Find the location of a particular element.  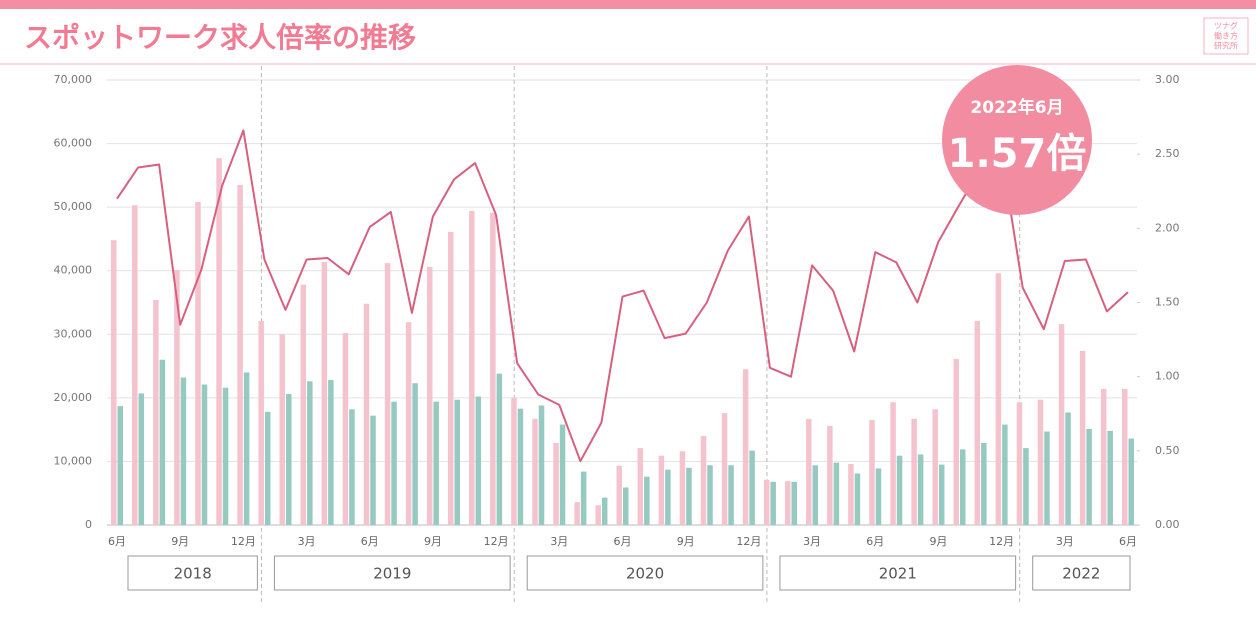

y2-tick-label: 2.50 is located at coordinates (1167, 153).